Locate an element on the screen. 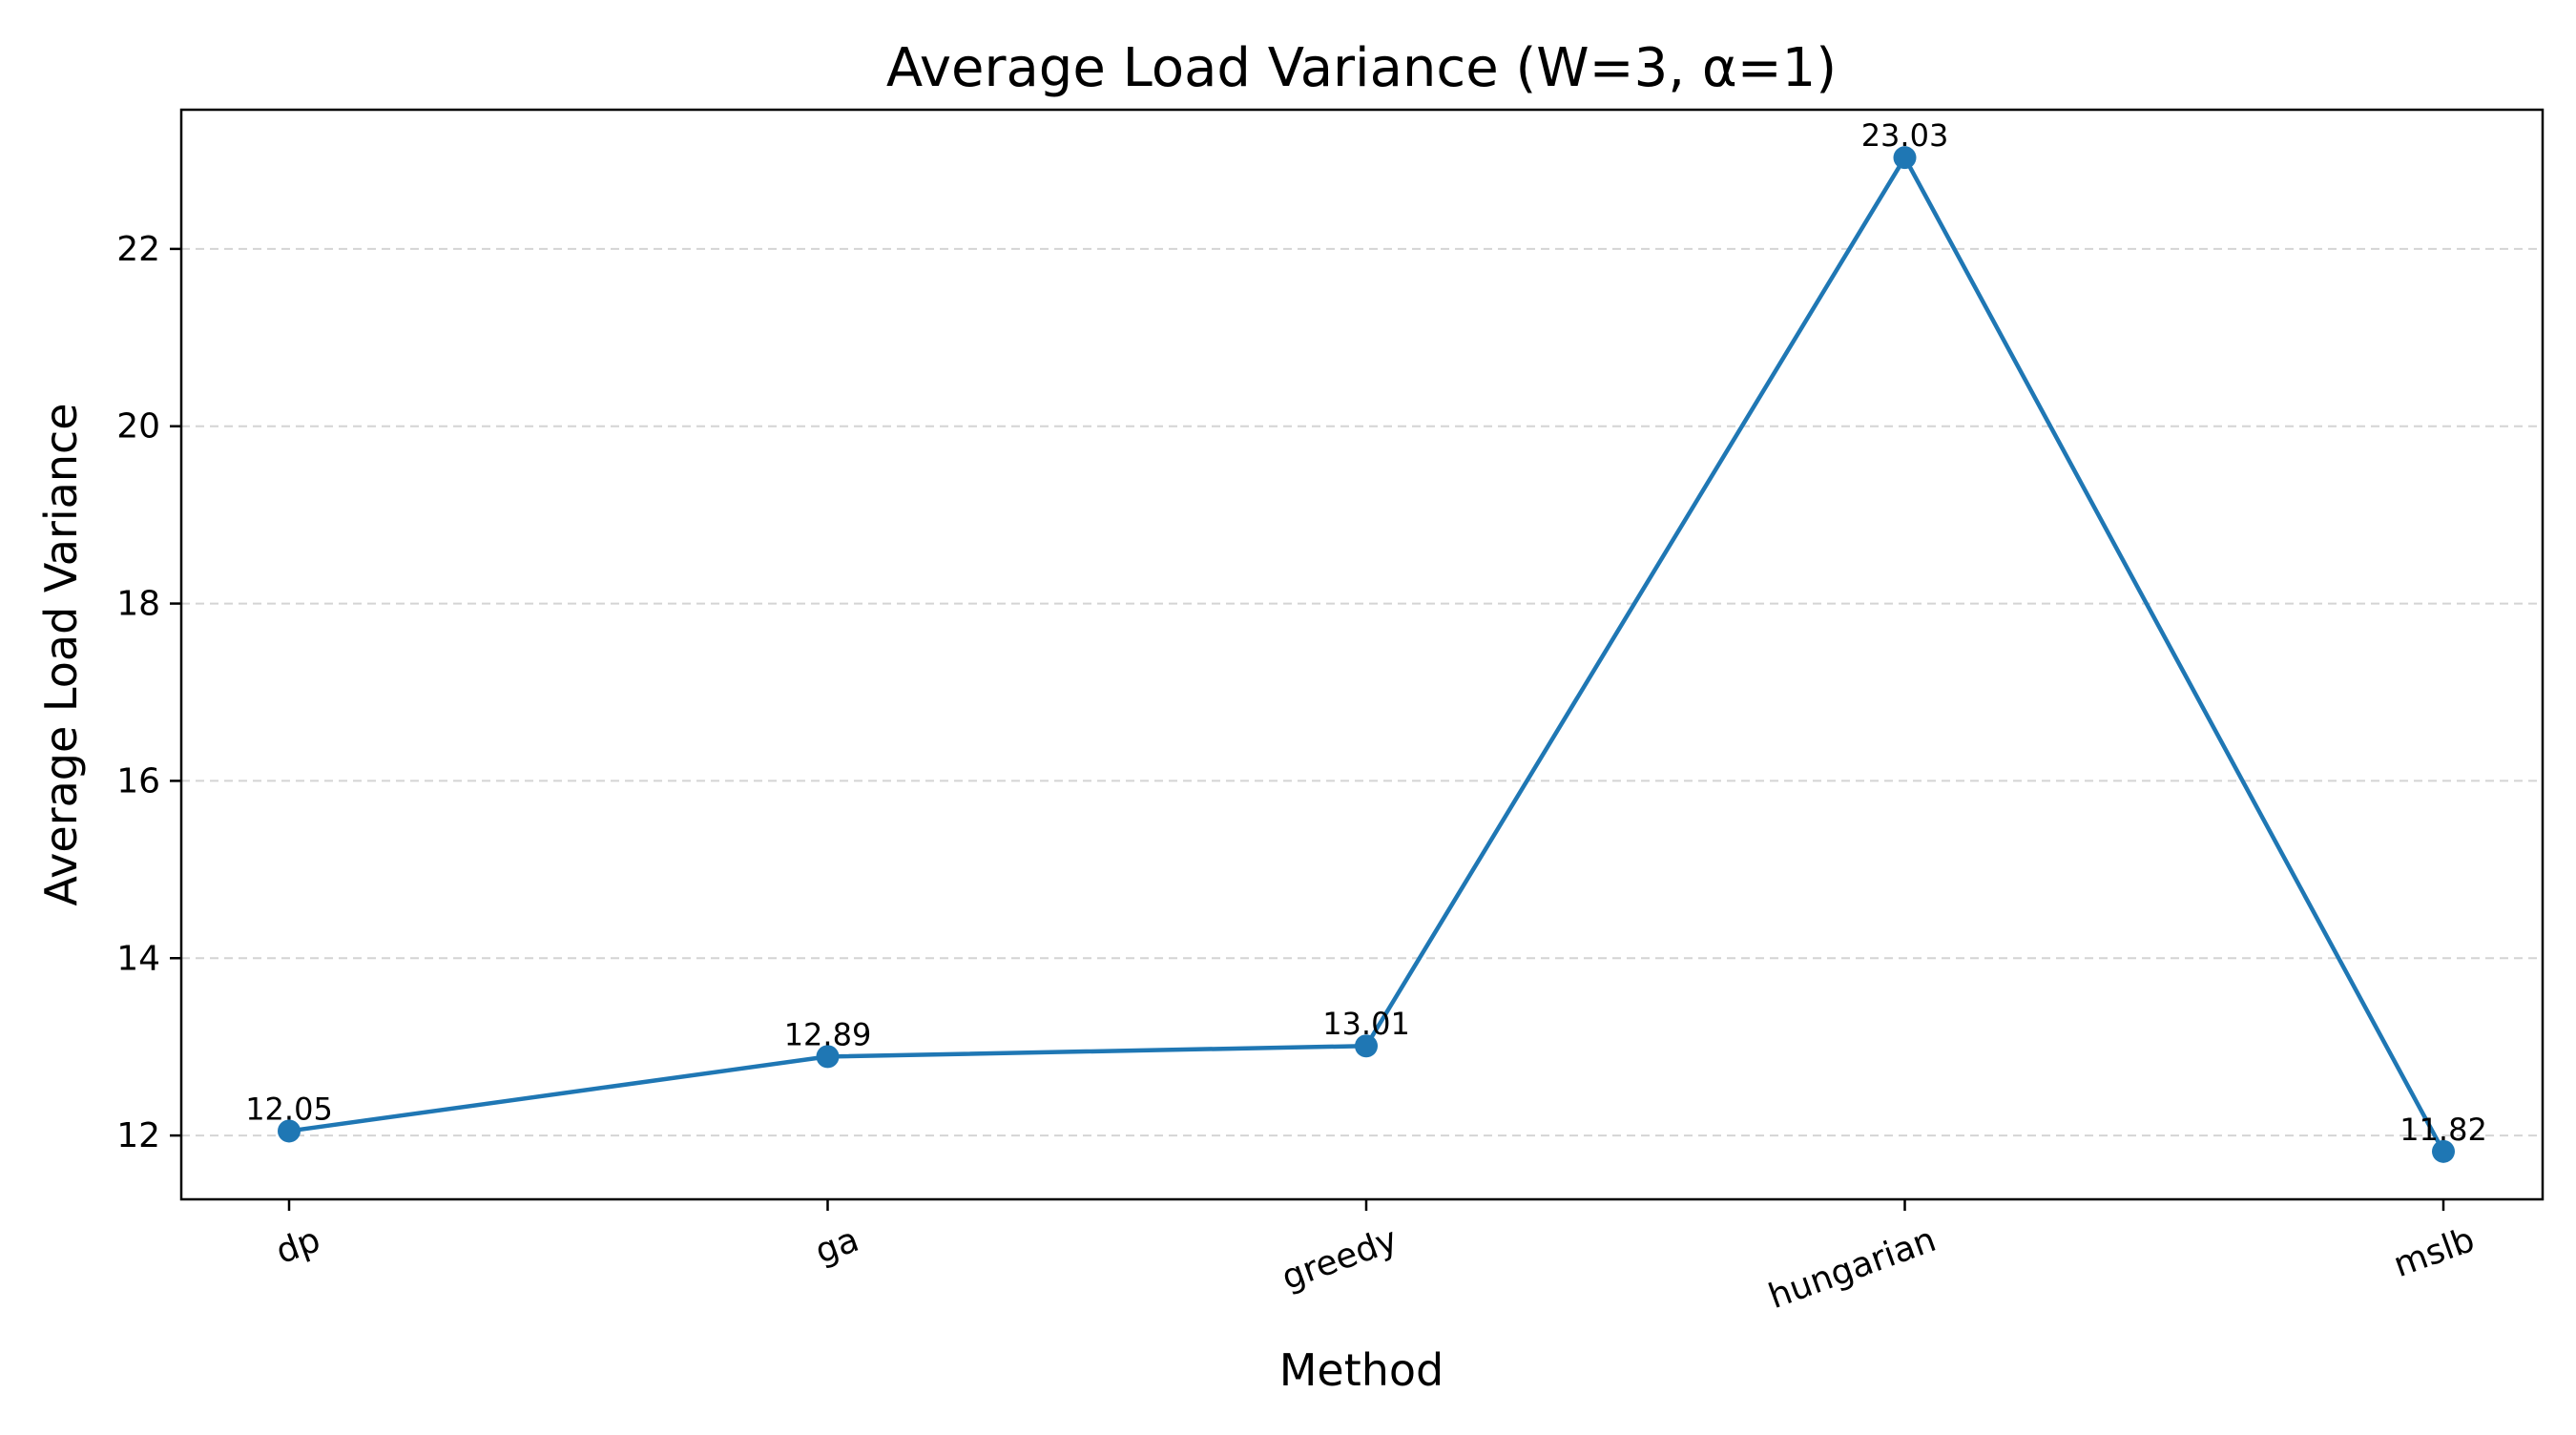 Image resolution: width=2576 pixels, height=1435 pixels. data-label: 23.03 is located at coordinates (1905, 135).